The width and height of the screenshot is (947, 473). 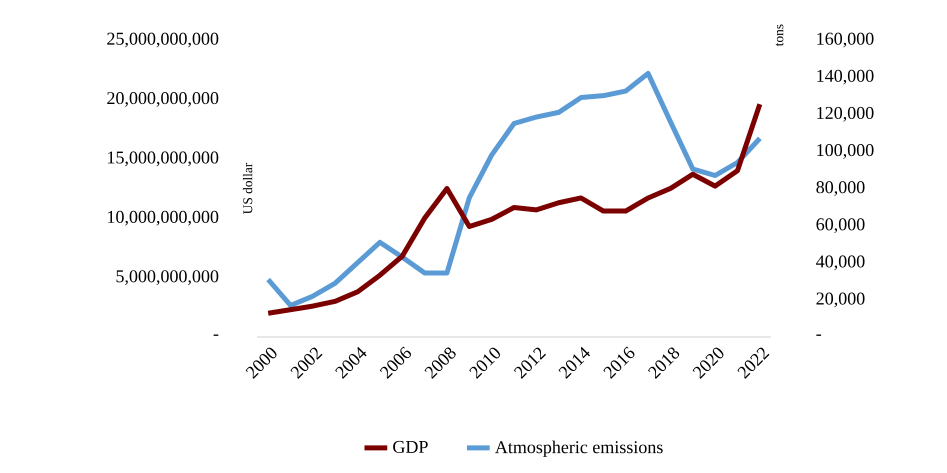 I want to click on y2-tick-label: 60,000, so click(x=840, y=225).